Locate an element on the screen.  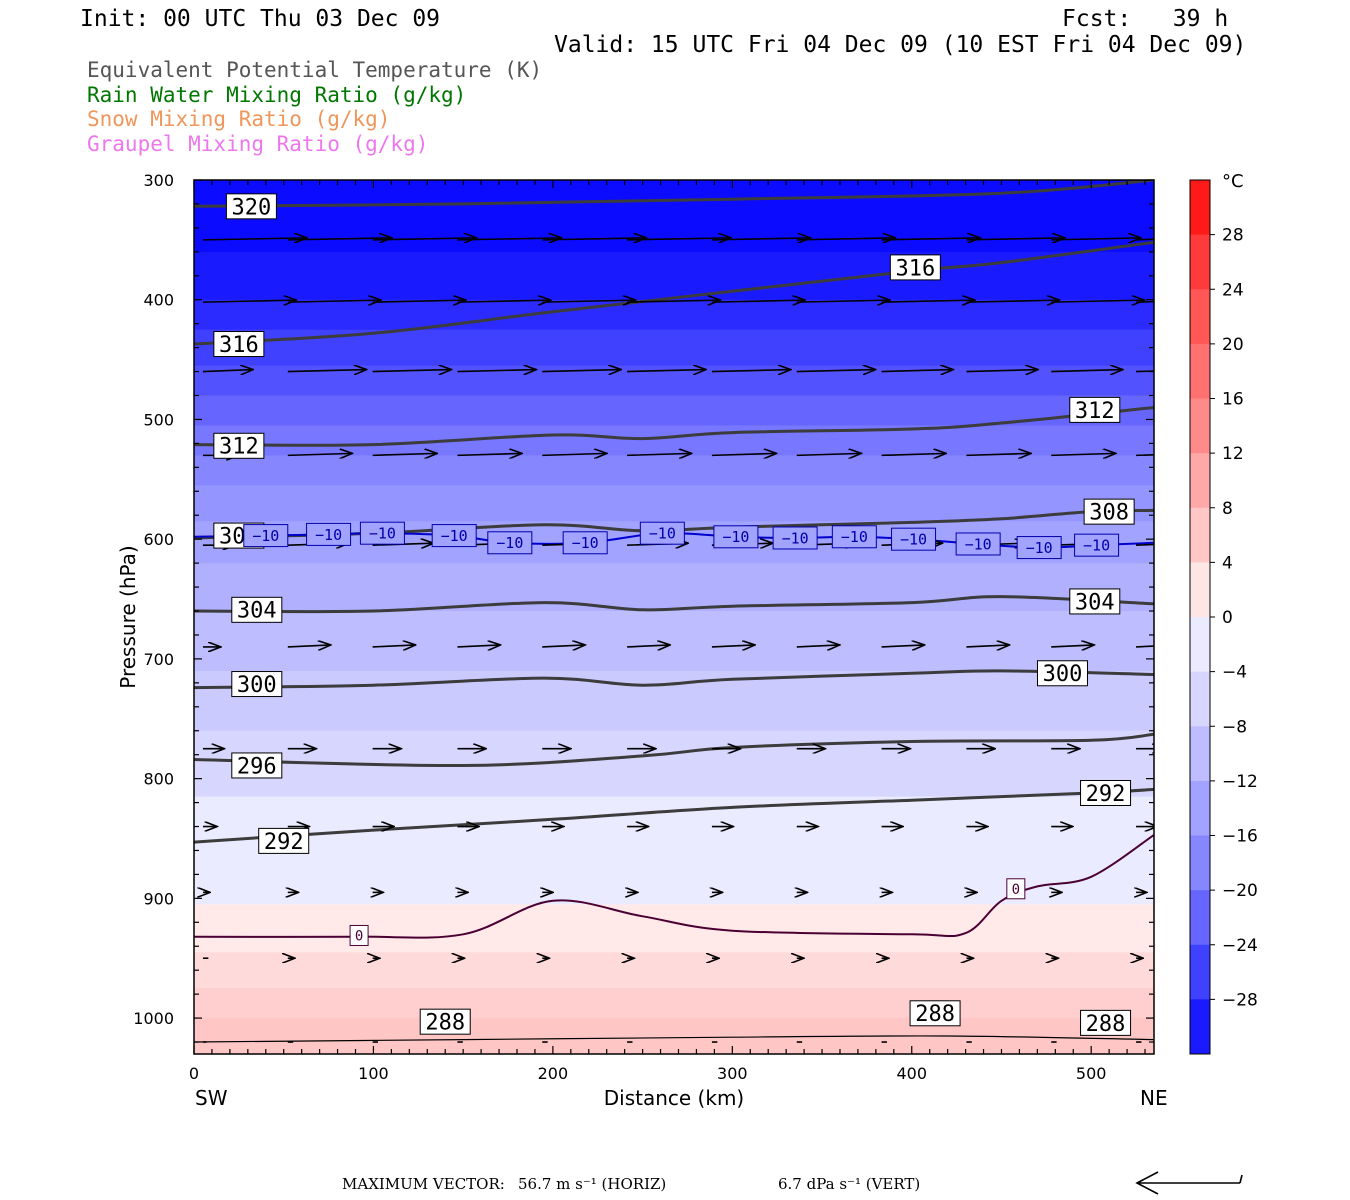
colorbar-tick-label: 16 is located at coordinates (1233, 400).